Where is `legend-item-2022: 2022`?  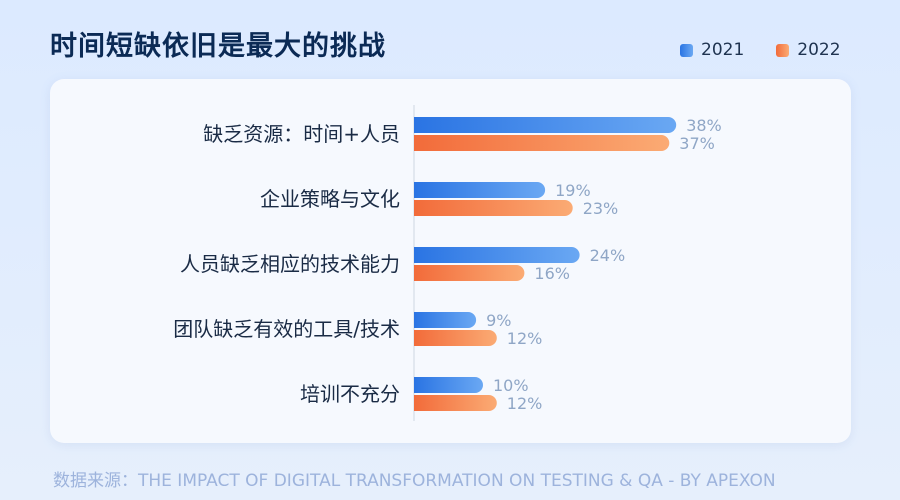 legend-item-2022: 2022 is located at coordinates (808, 50).